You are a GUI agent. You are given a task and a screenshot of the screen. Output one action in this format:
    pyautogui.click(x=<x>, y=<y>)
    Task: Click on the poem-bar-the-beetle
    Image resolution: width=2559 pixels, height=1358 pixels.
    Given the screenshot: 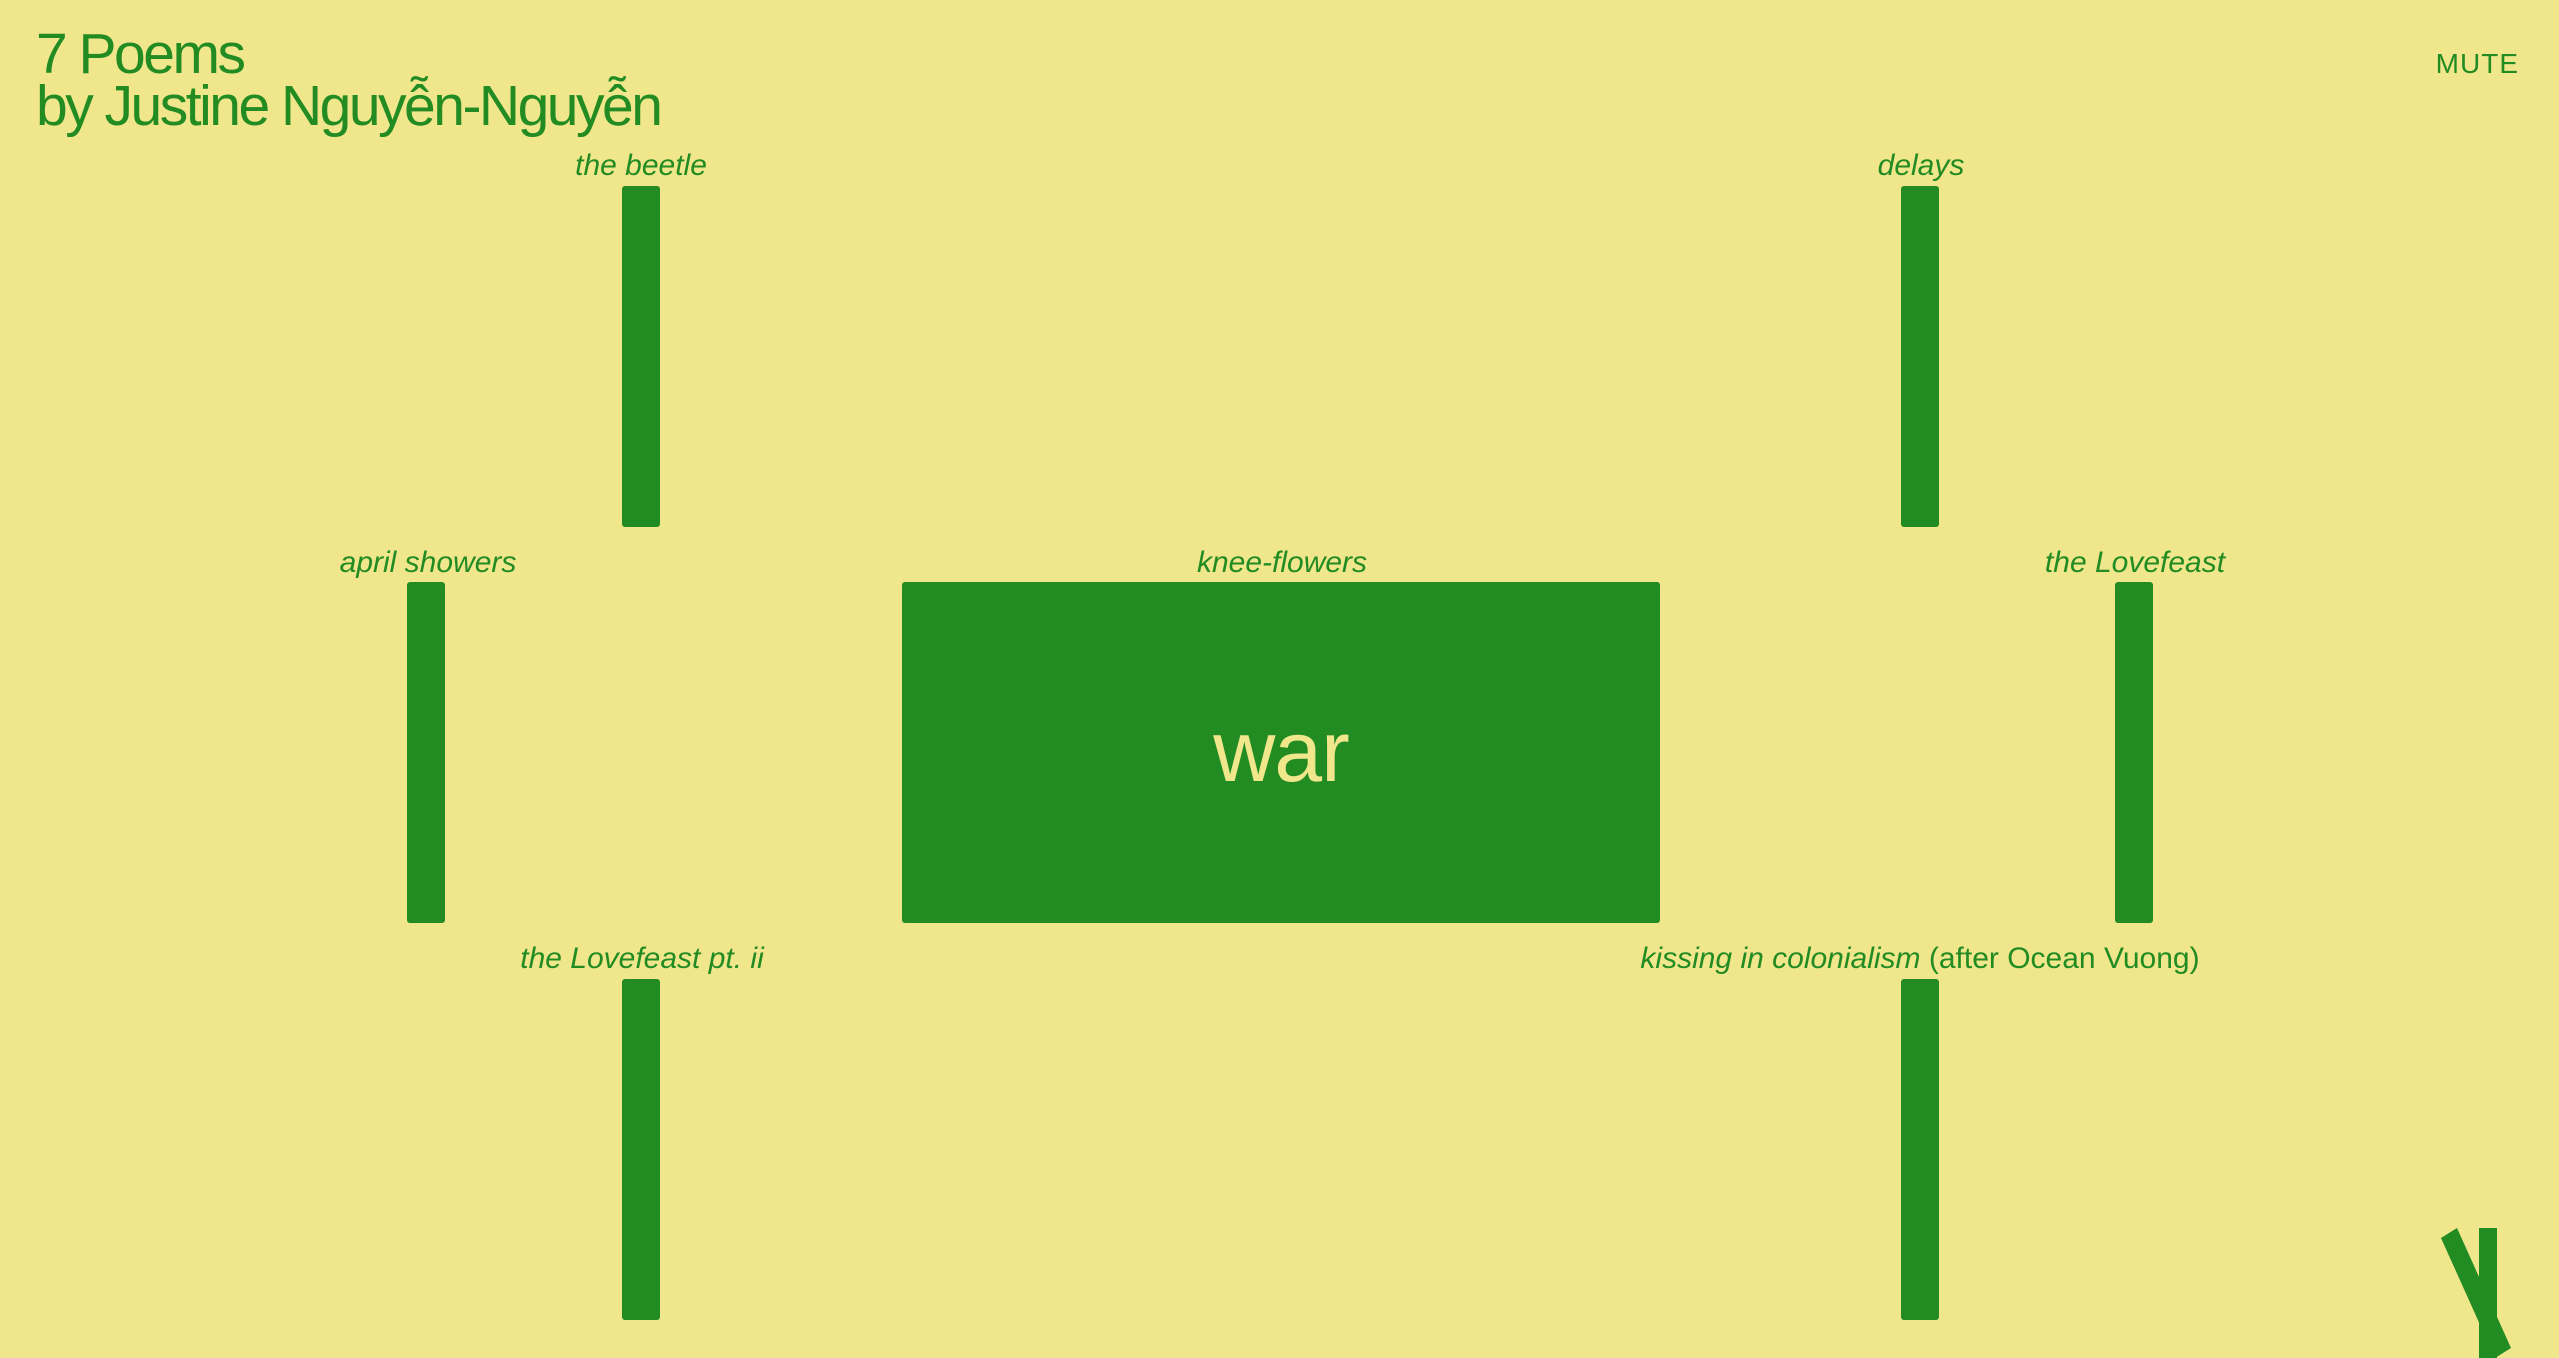 What is the action you would take?
    pyautogui.click(x=641, y=356)
    